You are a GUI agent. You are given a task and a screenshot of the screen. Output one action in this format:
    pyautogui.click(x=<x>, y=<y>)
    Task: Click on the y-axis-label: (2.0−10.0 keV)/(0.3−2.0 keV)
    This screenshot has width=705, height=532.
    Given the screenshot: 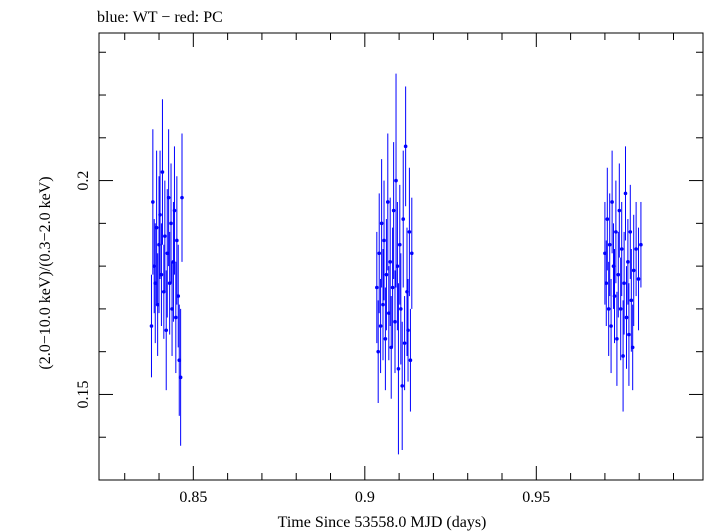 What is the action you would take?
    pyautogui.click(x=45, y=272)
    